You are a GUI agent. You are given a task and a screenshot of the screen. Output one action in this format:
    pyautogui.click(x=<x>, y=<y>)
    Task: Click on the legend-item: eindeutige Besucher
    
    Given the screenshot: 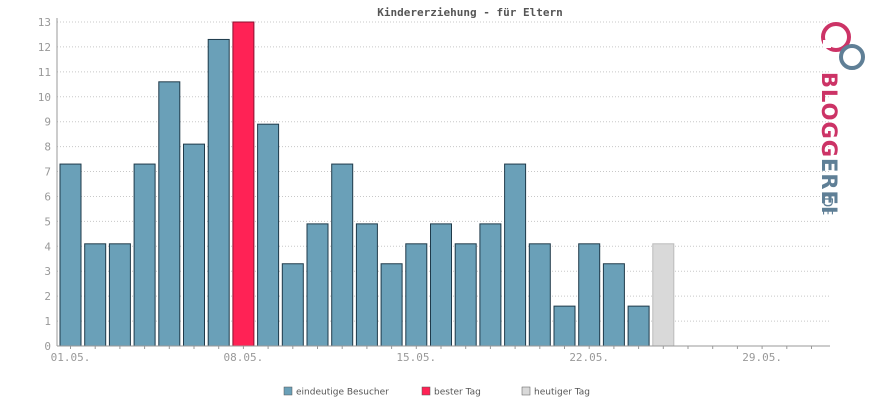 What is the action you would take?
    pyautogui.click(x=336, y=392)
    